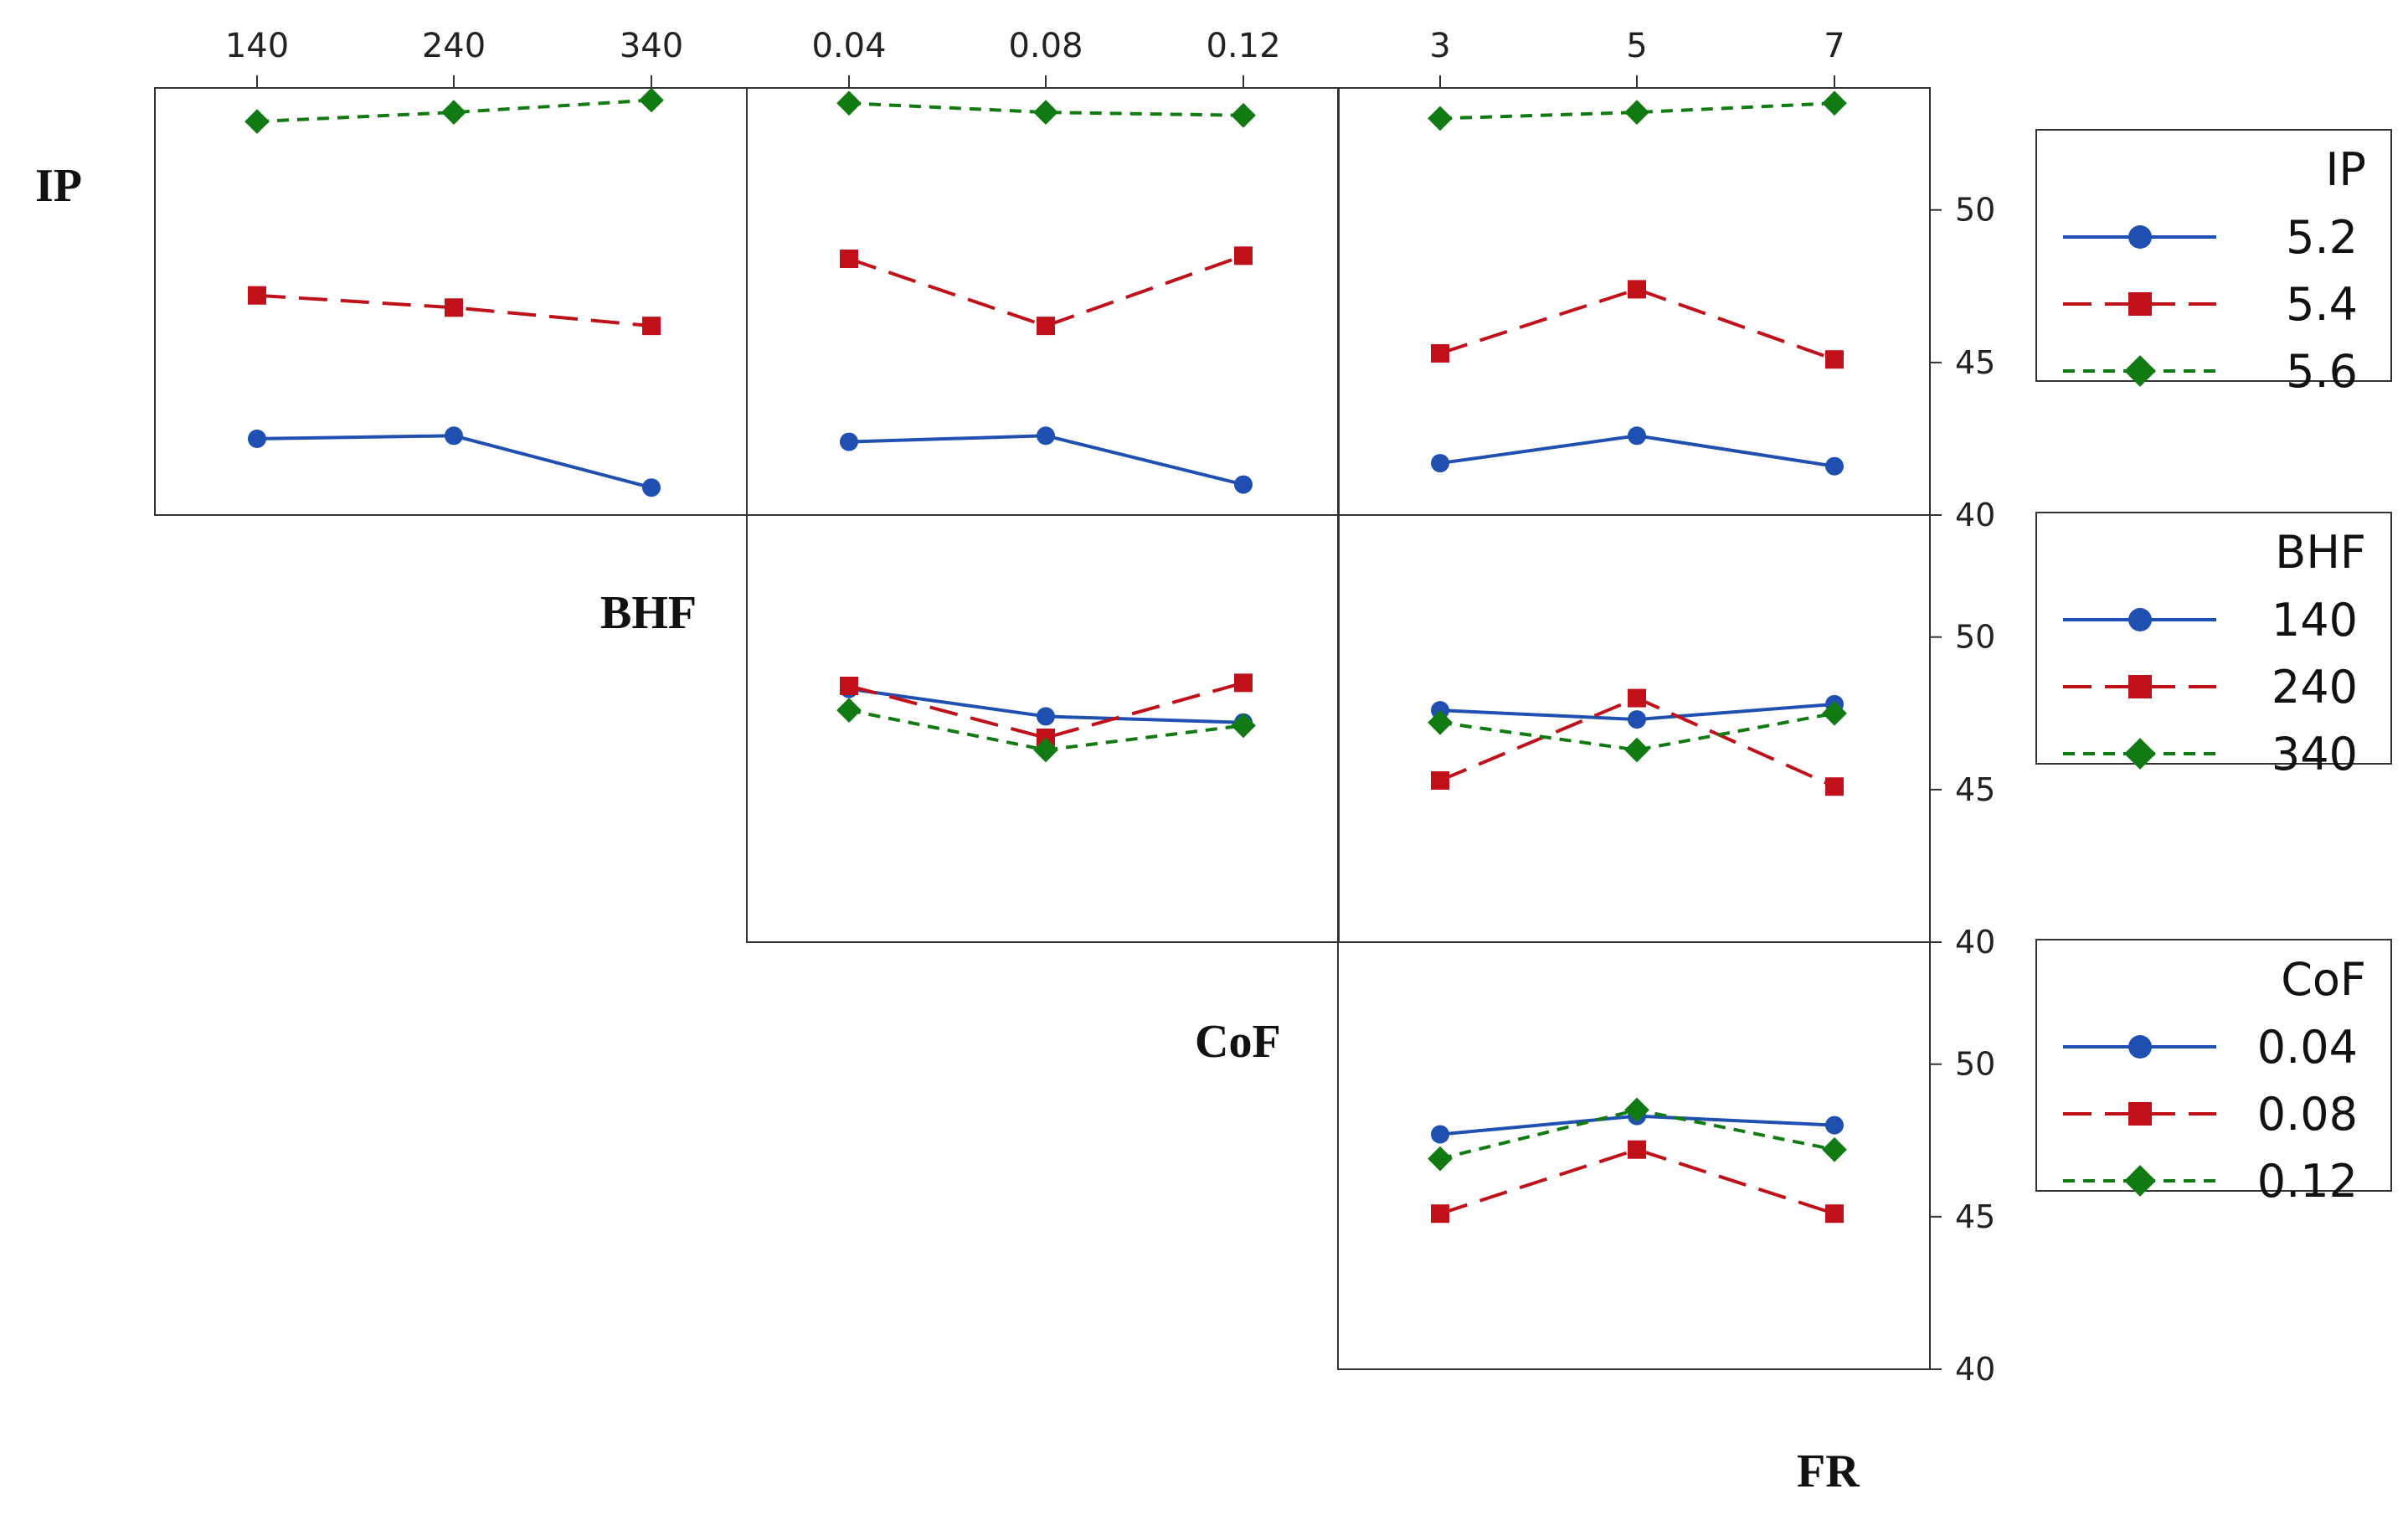  Describe the element at coordinates (1440, 1134) in the screenshot. I see `data-point-0.04-0` at that location.